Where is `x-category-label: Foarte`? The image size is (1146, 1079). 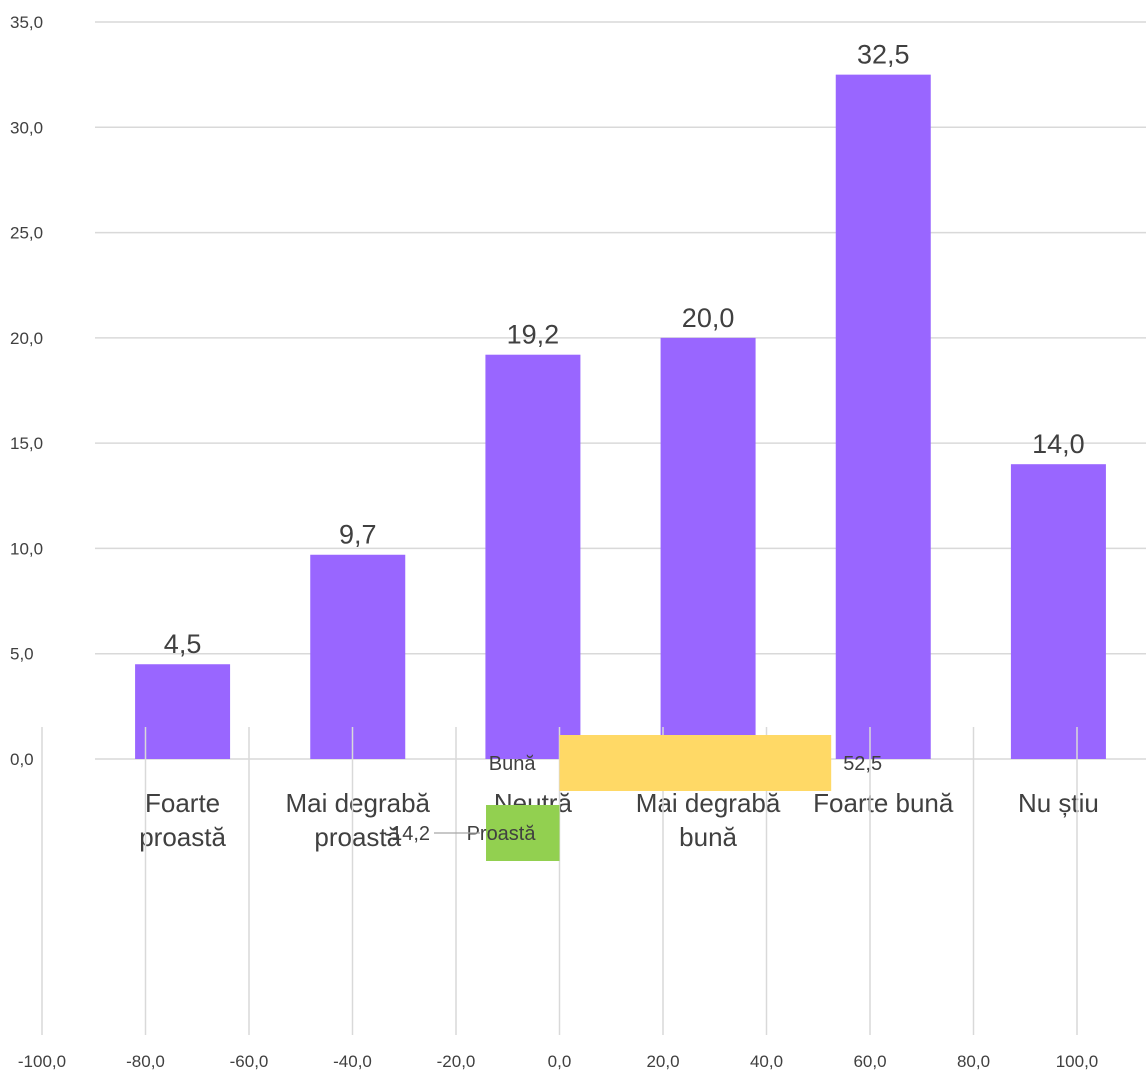 x-category-label: Foarte is located at coordinates (182, 803).